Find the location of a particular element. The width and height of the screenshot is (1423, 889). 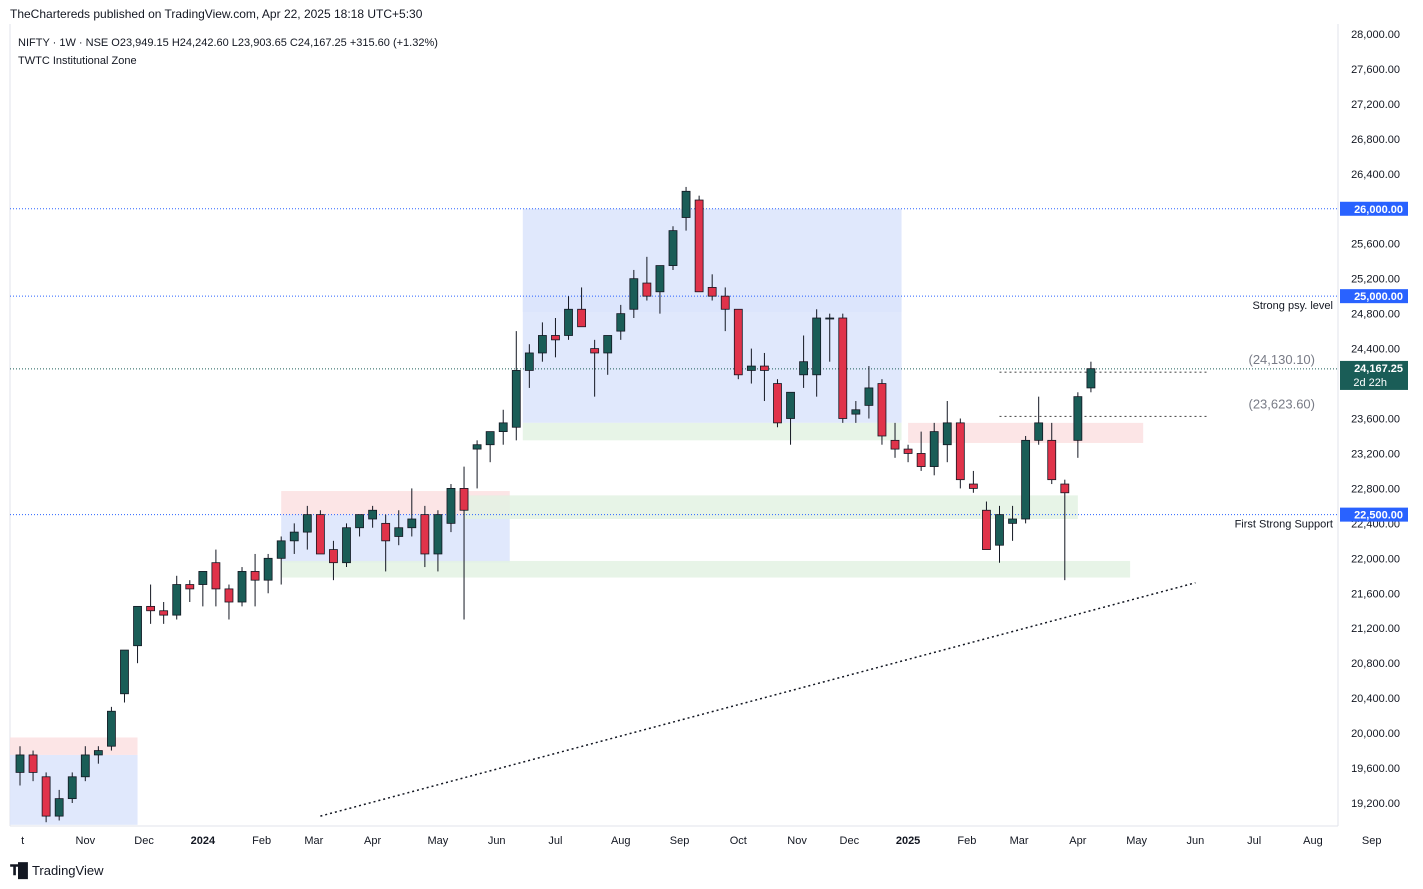

time-tick-label: Mar is located at coordinates (1019, 841).